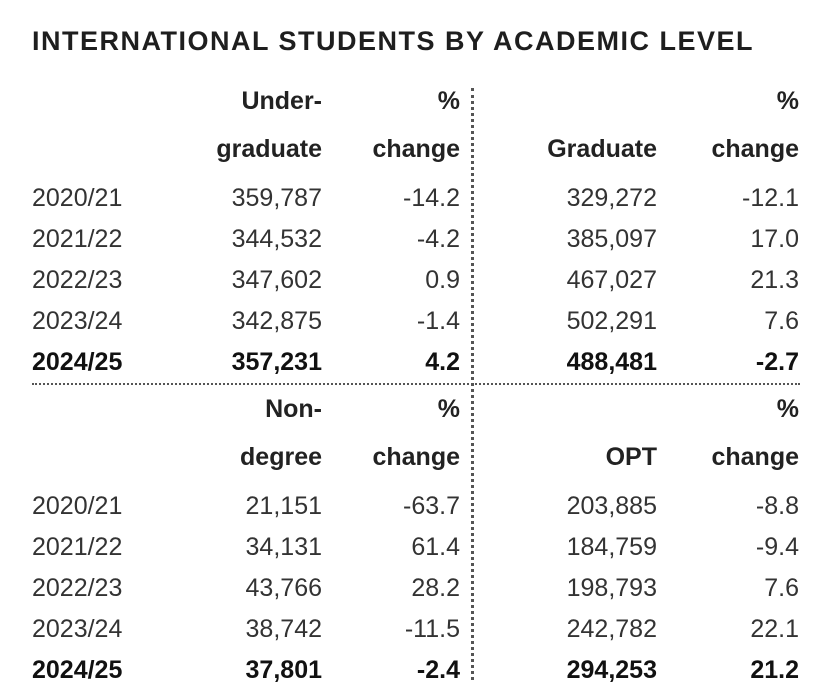  I want to click on horizontal-divider, so click(416, 384).